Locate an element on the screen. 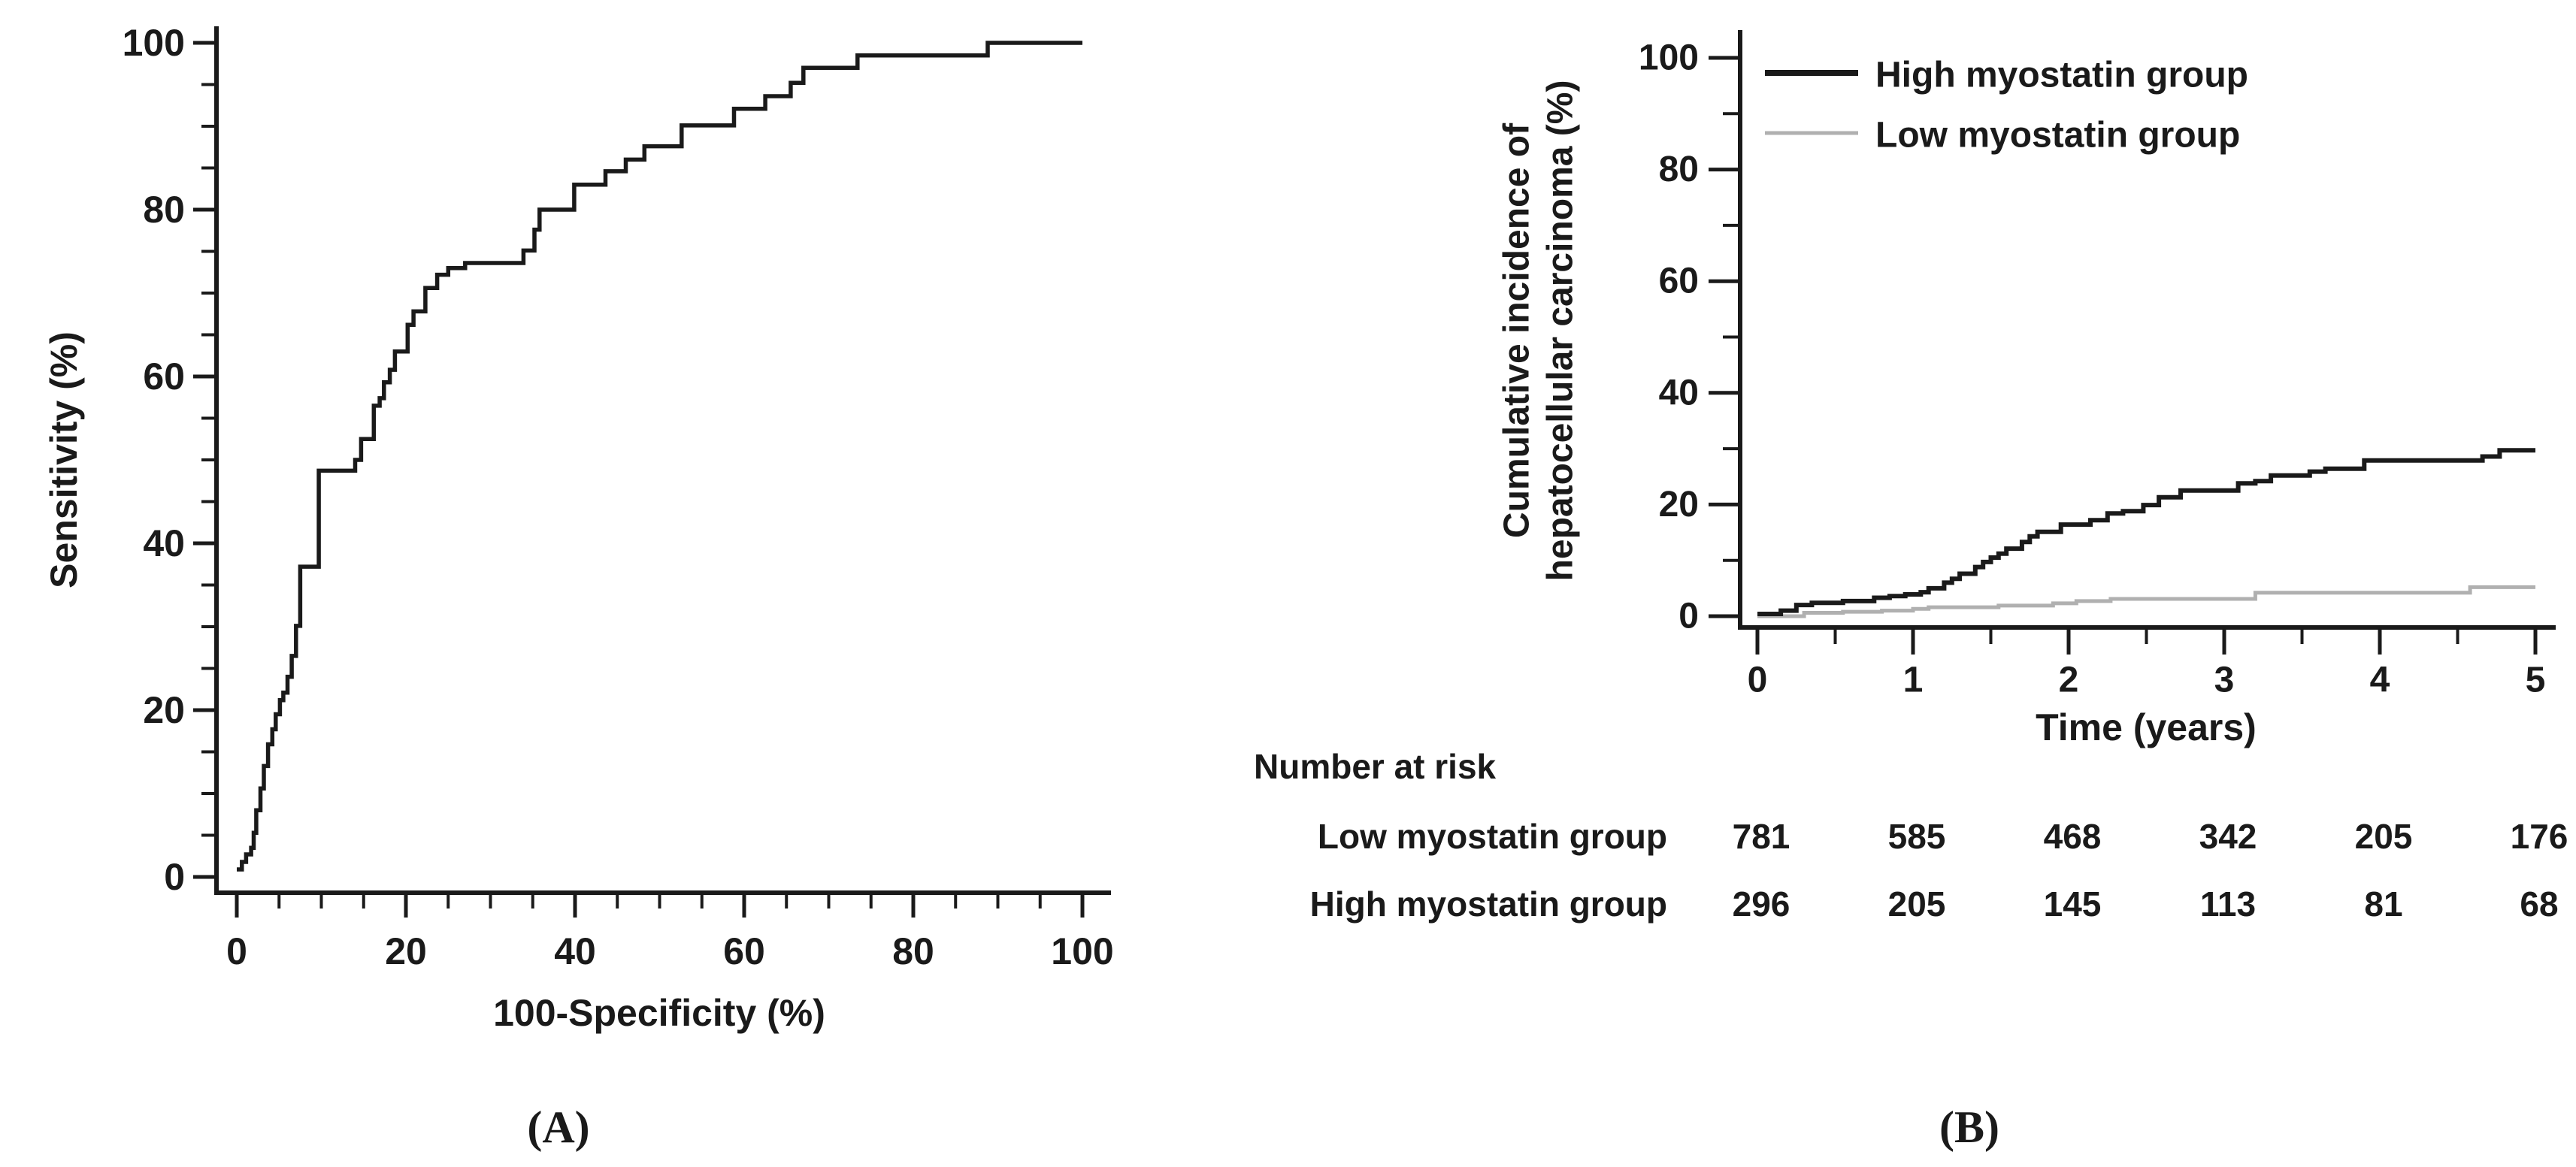  panel-b-label: (B) is located at coordinates (1969, 1127).